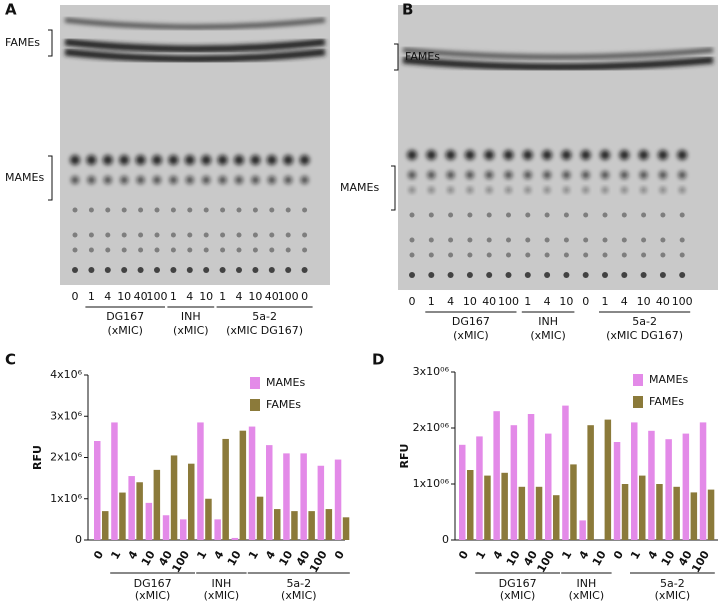 The width and height of the screenshot is (720, 603). What do you see at coordinates (22, 42) in the screenshot?
I see `band-label: FAMEs` at bounding box center [22, 42].